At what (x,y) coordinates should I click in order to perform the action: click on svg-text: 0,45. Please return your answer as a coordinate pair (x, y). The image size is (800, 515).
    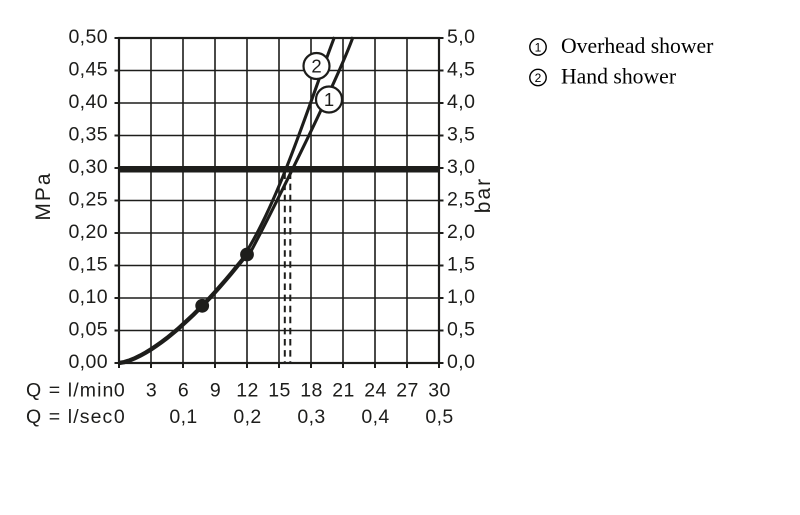
    Looking at the image, I should click on (88, 70).